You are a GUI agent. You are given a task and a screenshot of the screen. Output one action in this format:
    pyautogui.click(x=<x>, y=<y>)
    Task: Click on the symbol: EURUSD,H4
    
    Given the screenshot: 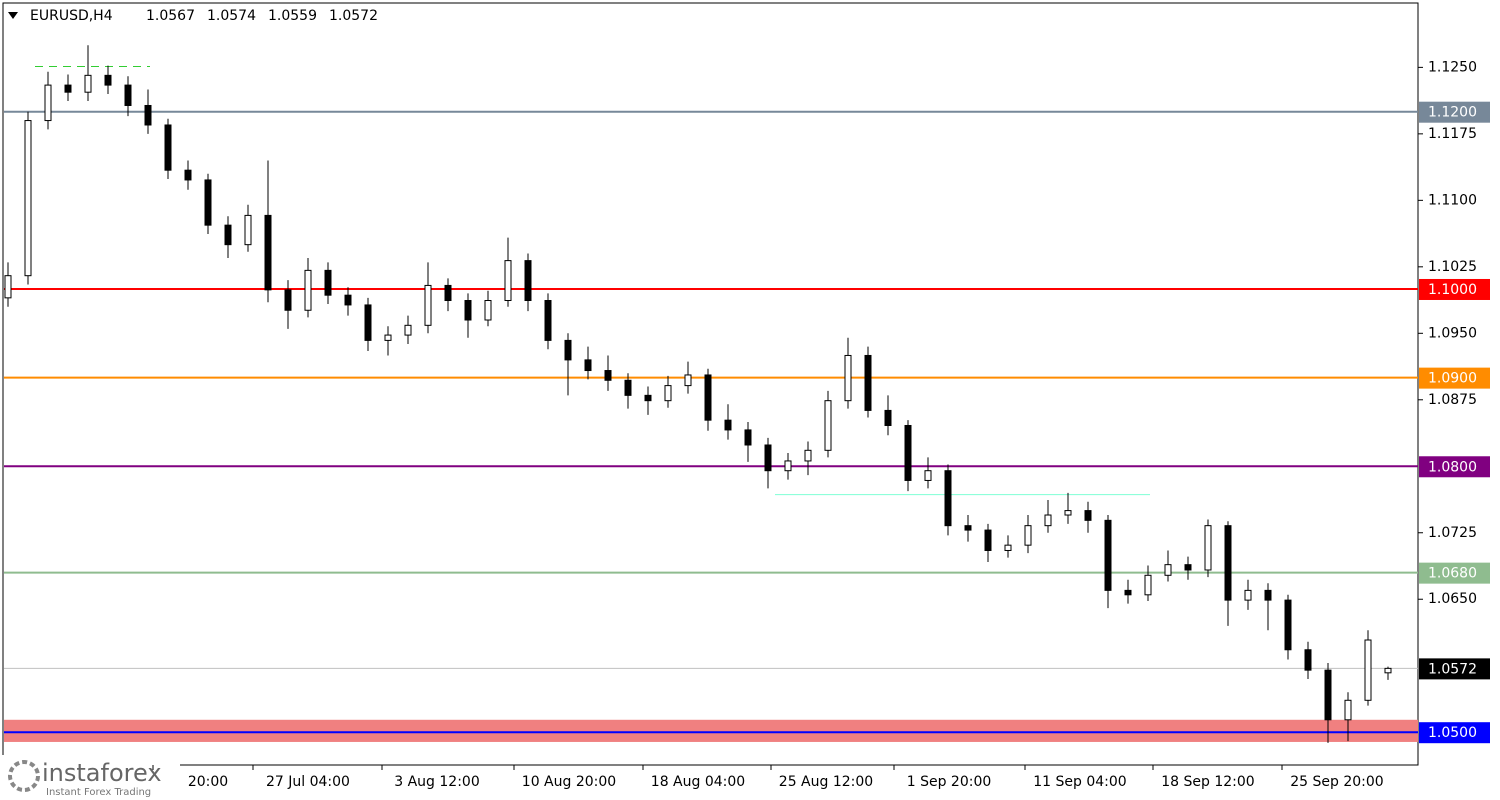 What is the action you would take?
    pyautogui.click(x=71, y=16)
    